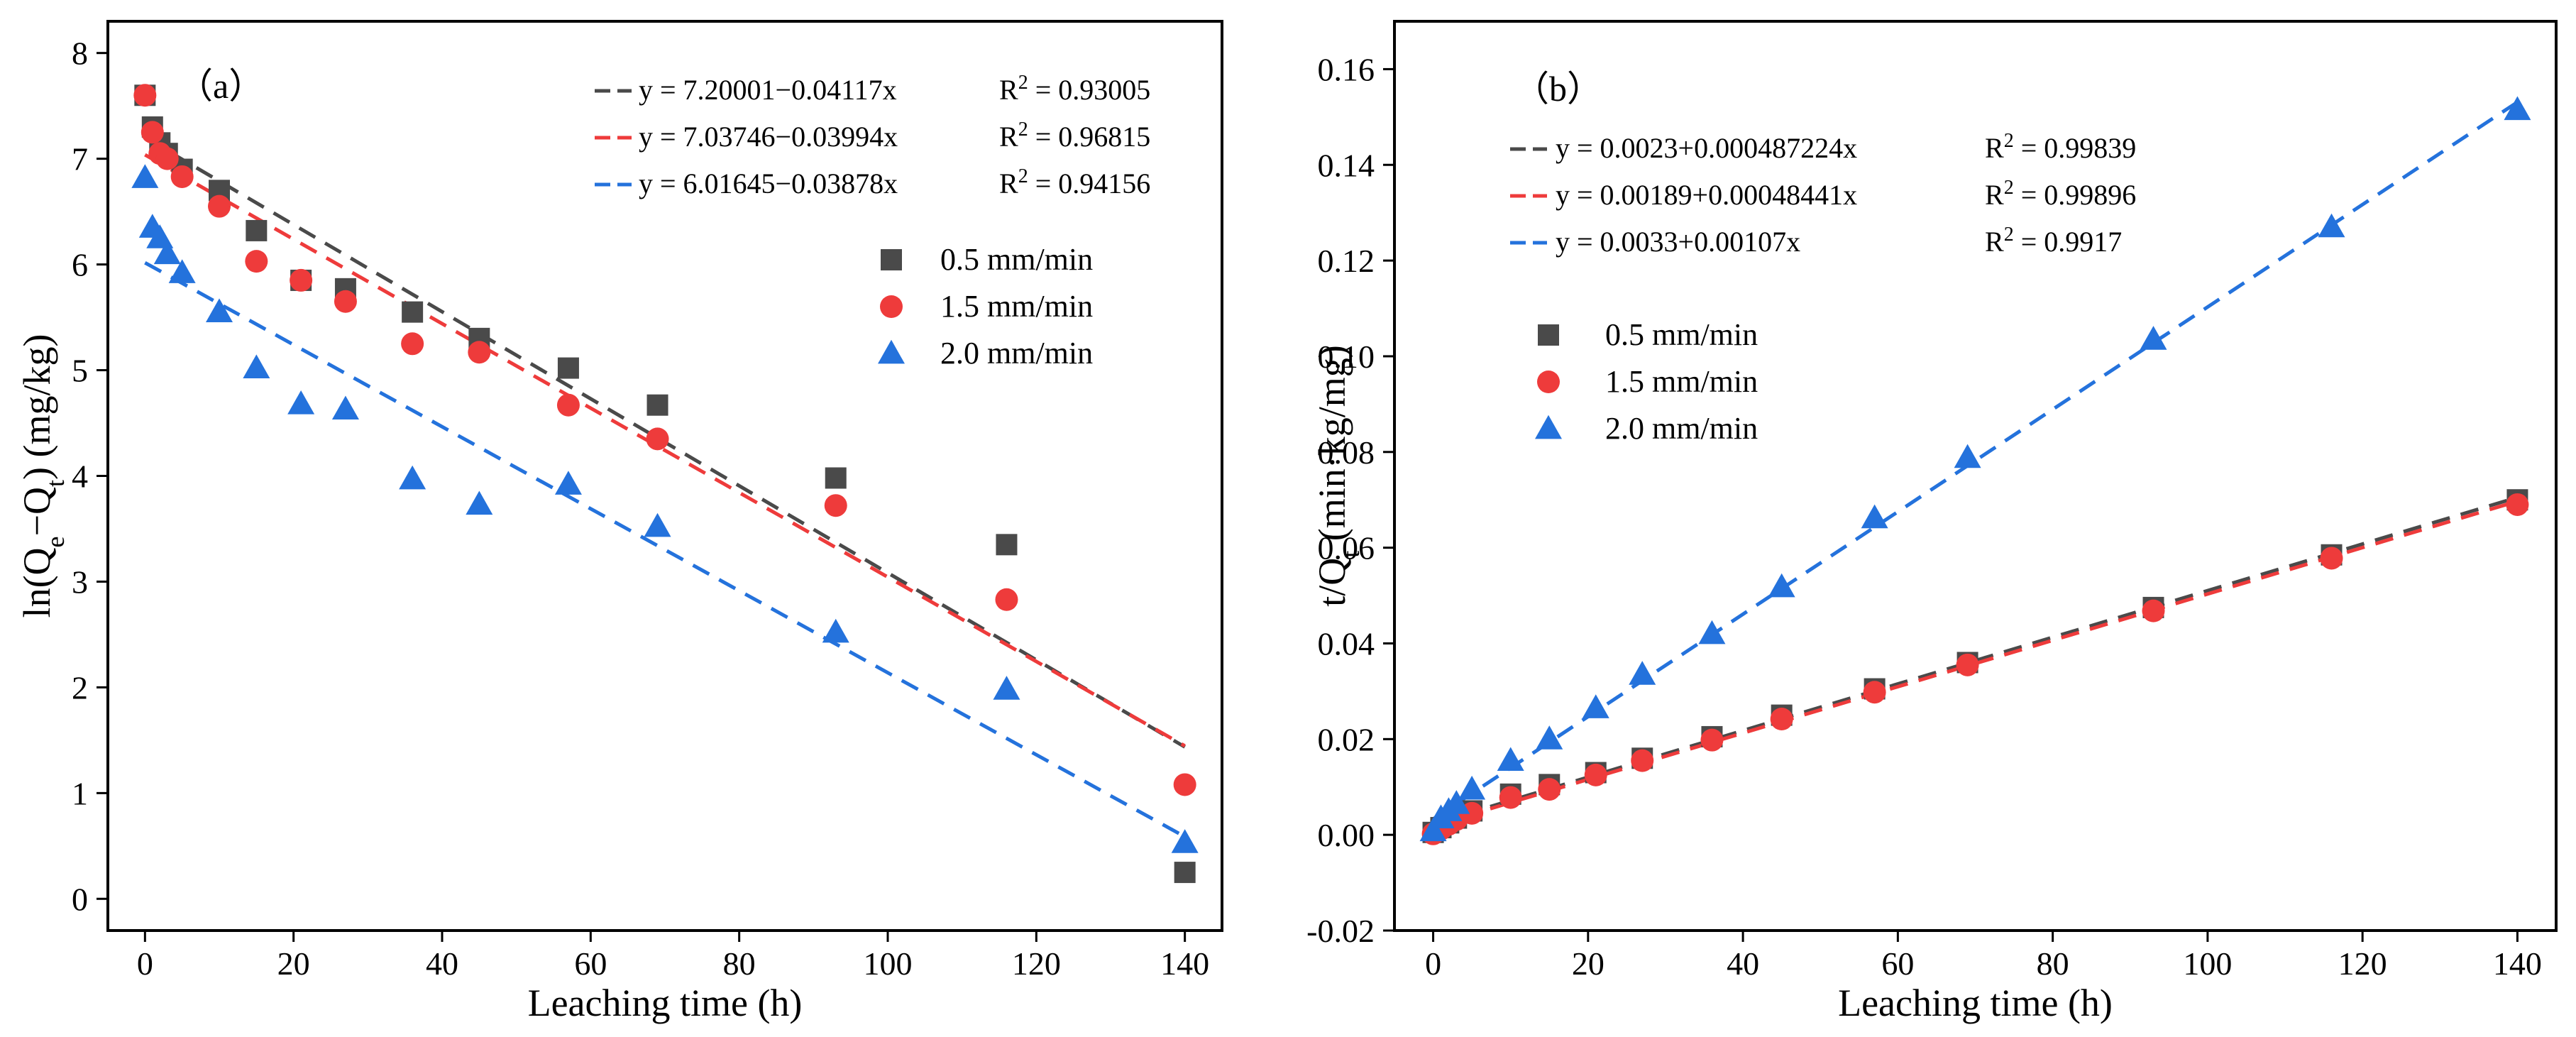 Image resolution: width=2576 pixels, height=1037 pixels. I want to click on y-axis-label: t/Qt (min·kg/mg), so click(1338, 476).